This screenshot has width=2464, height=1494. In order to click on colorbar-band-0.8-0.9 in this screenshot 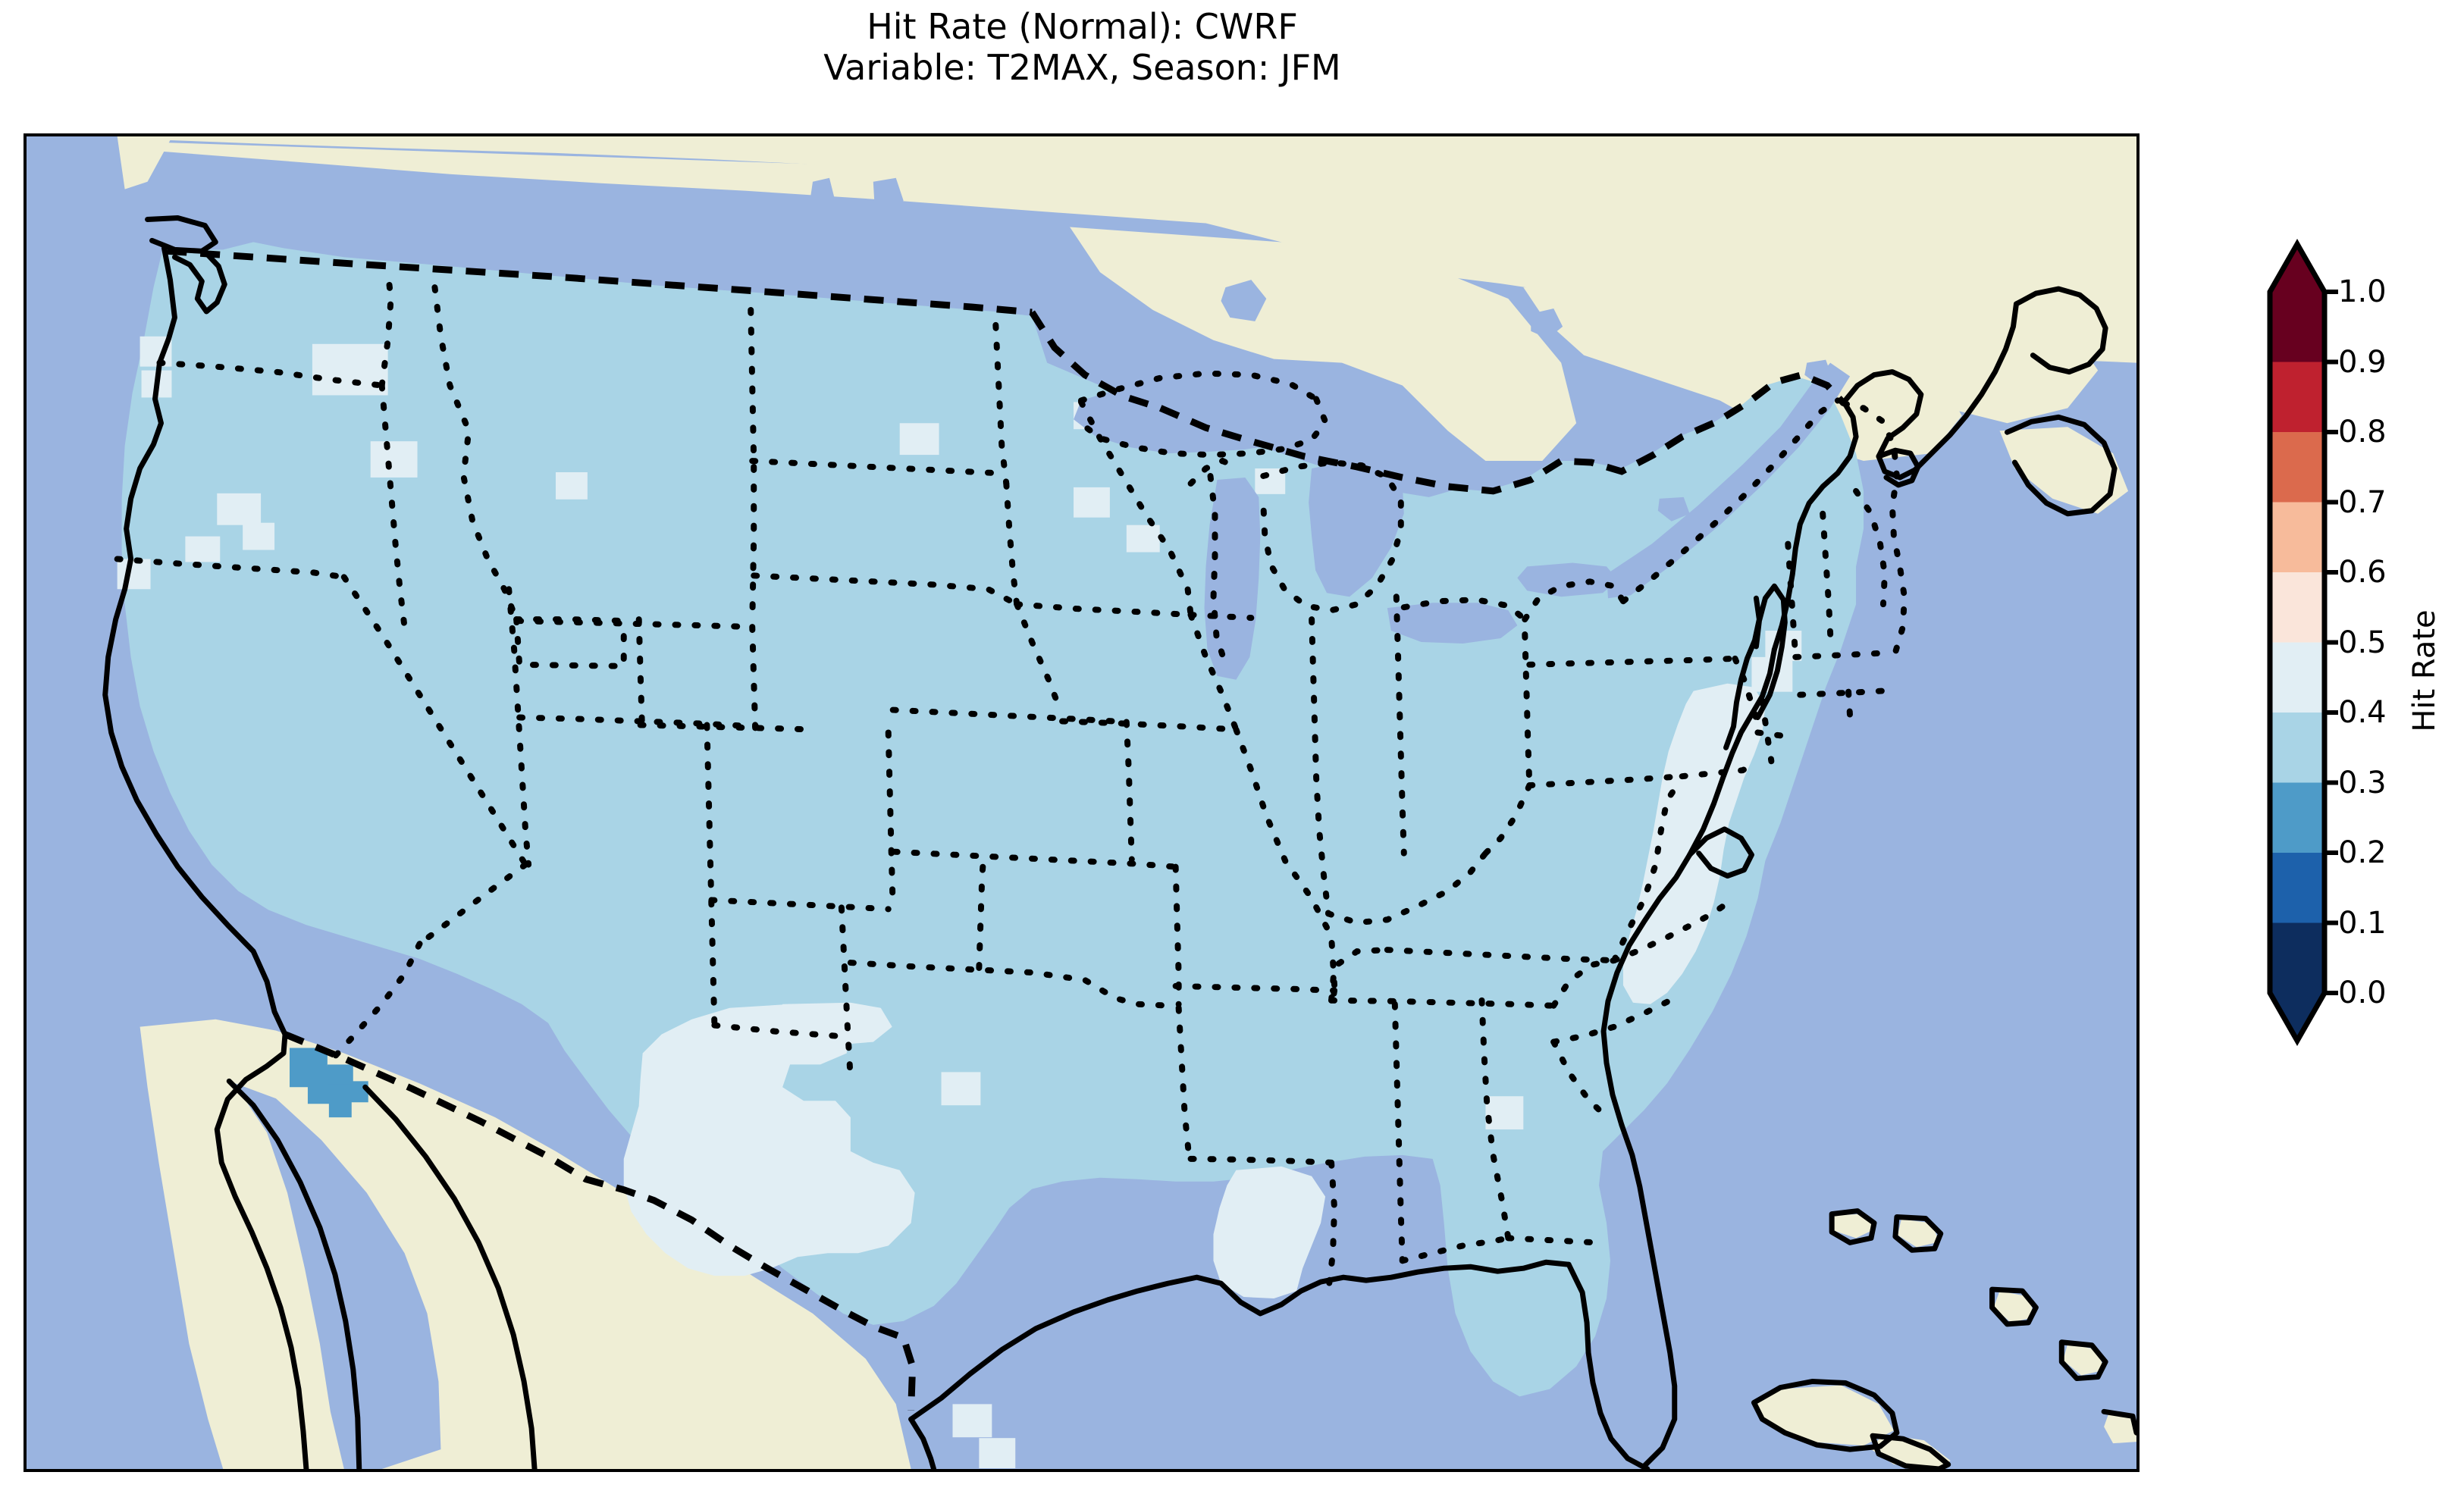, I will do `click(2297, 397)`.